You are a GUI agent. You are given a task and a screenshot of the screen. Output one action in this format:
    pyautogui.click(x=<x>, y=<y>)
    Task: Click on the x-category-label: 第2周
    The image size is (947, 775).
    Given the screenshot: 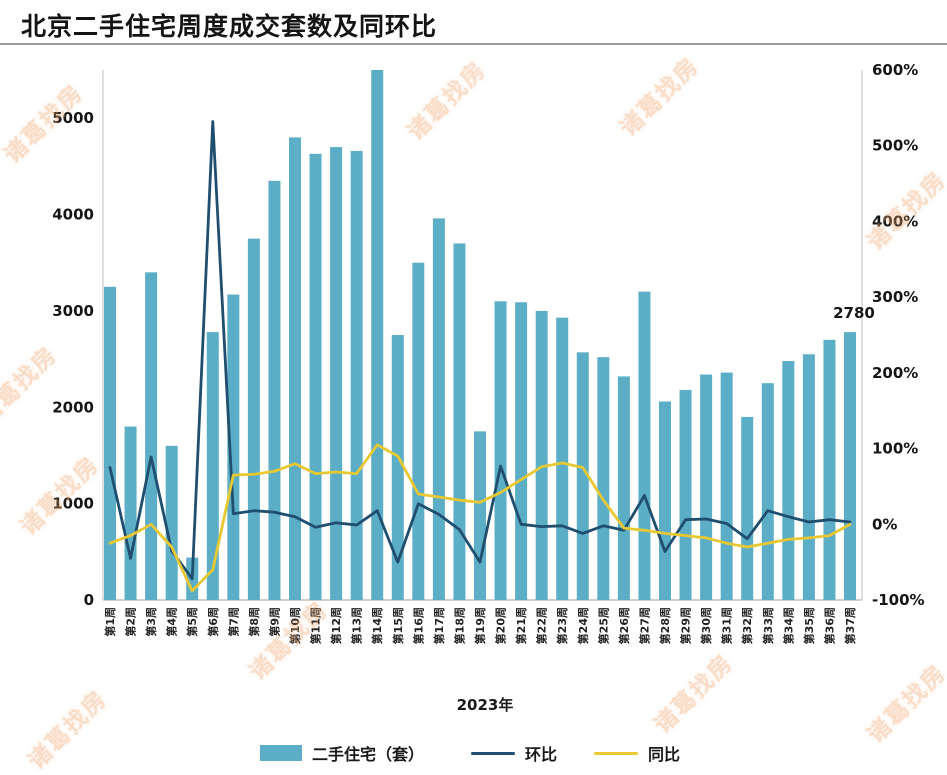 What is the action you would take?
    pyautogui.click(x=131, y=622)
    